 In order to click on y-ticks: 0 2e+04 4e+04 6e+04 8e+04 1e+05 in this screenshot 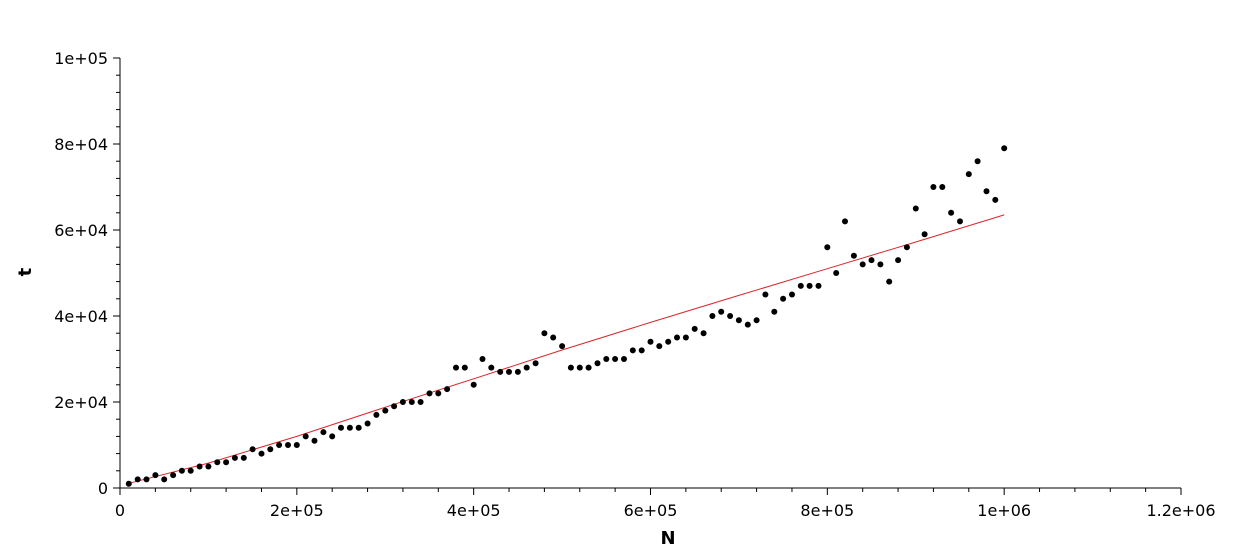, I will do `click(87, 273)`.